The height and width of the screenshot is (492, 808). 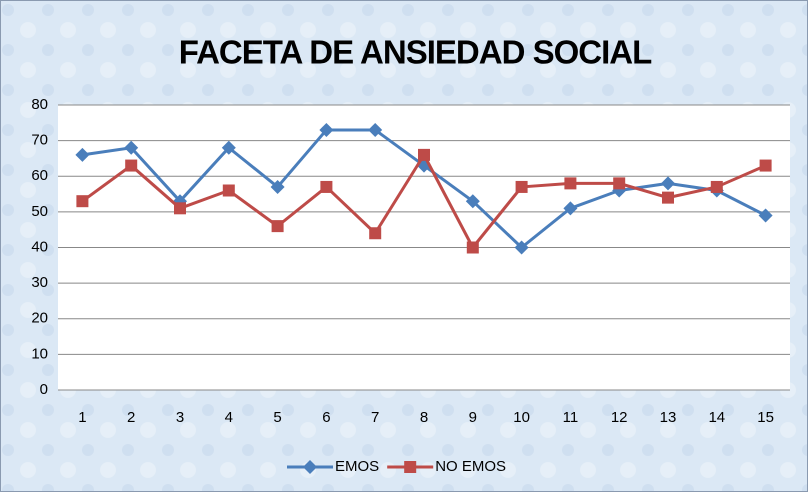 I want to click on y-tick-label: 50, so click(x=39, y=211).